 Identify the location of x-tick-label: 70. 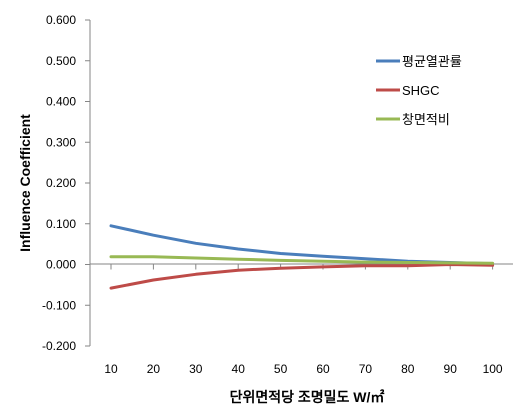
(366, 369).